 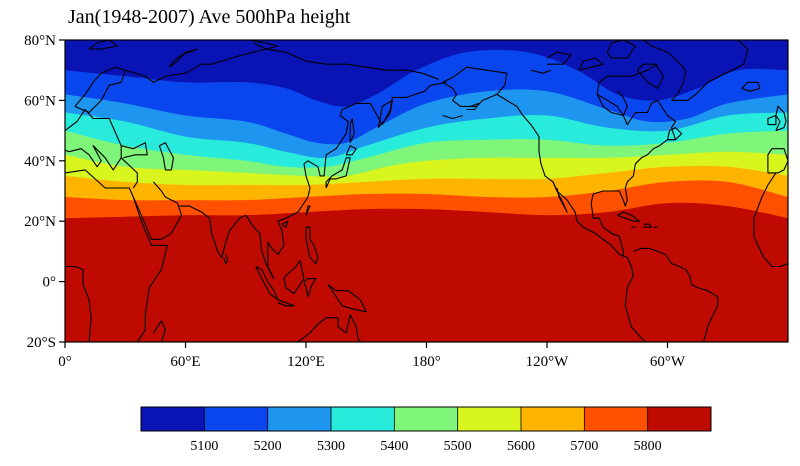 What do you see at coordinates (50, 283) in the screenshot?
I see `lat-tick-label: 0°` at bounding box center [50, 283].